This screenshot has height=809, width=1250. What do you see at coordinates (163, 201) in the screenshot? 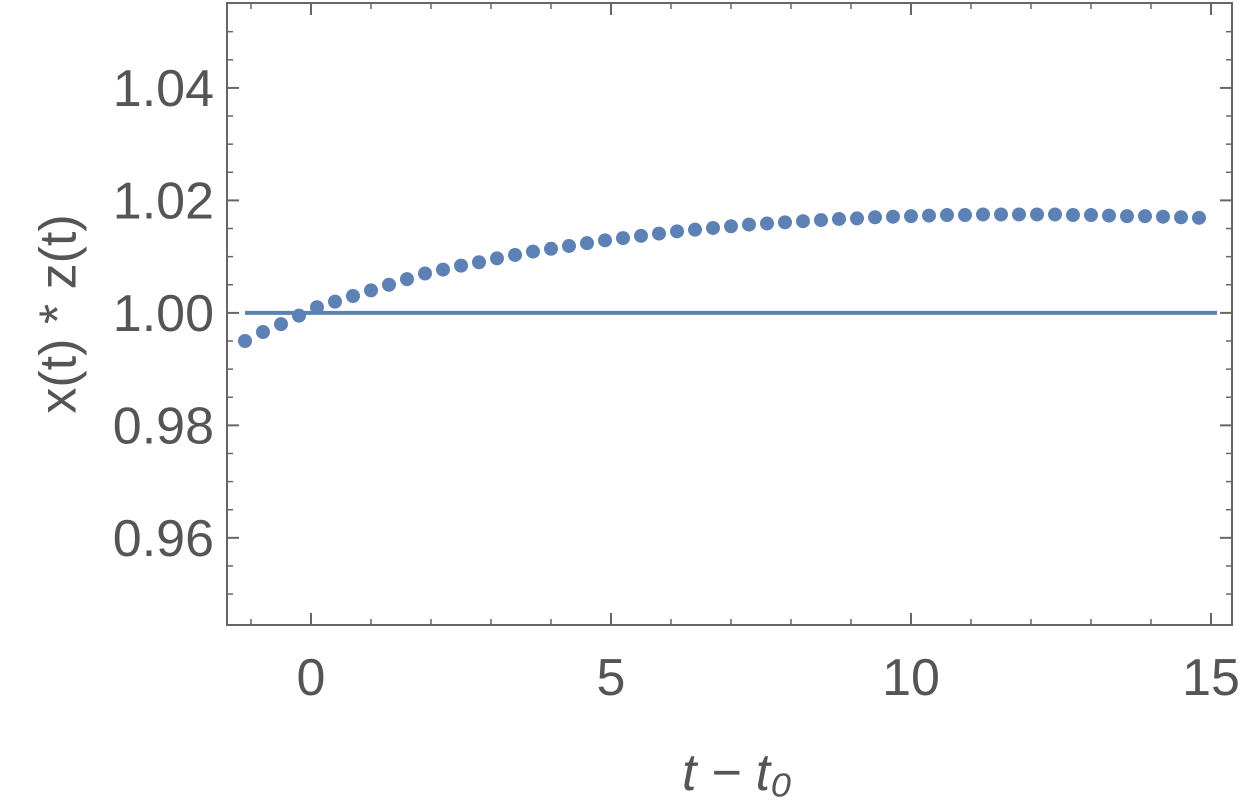
I see `y-tick-label: 1.02` at bounding box center [163, 201].